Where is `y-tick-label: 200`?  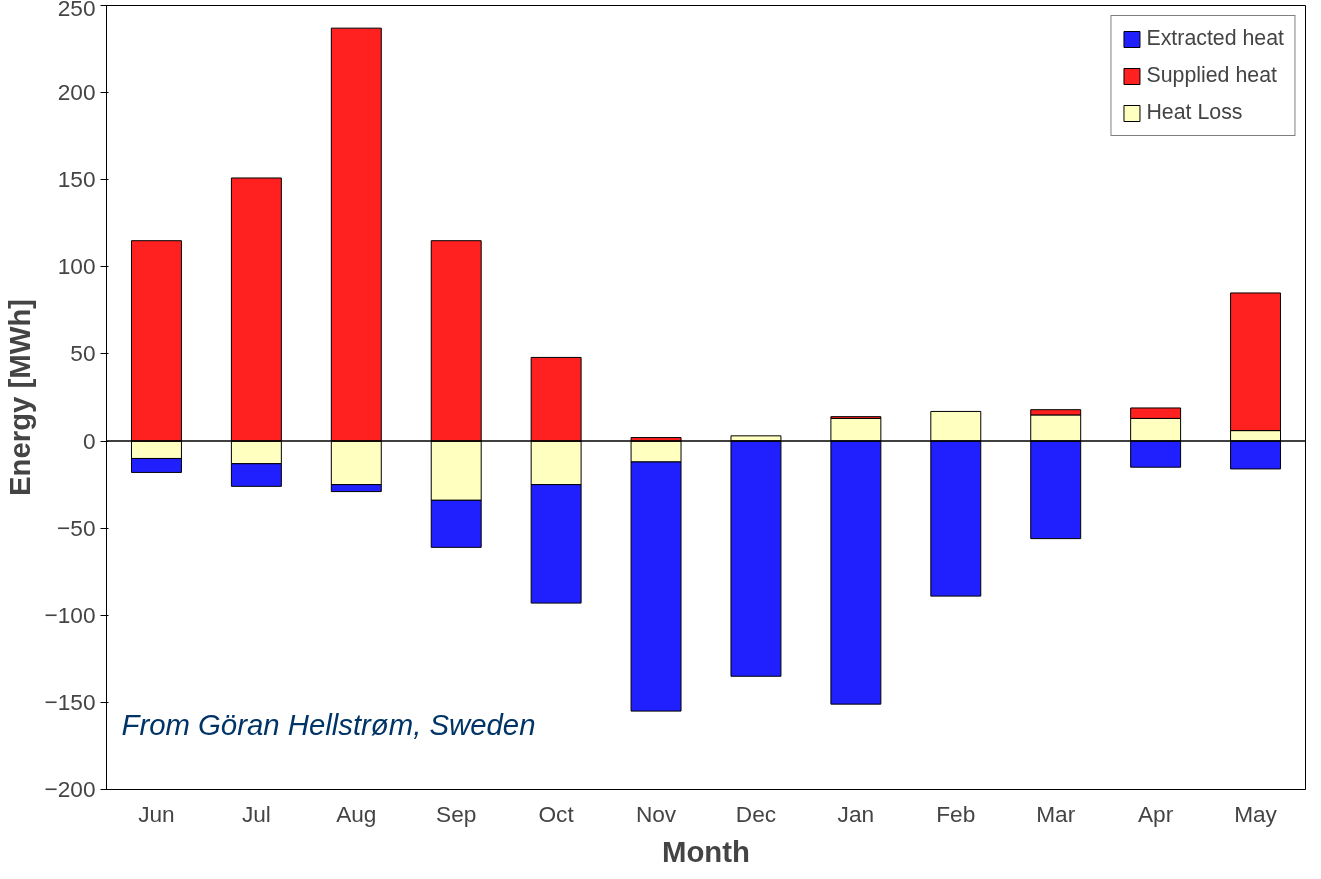 y-tick-label: 200 is located at coordinates (76, 92).